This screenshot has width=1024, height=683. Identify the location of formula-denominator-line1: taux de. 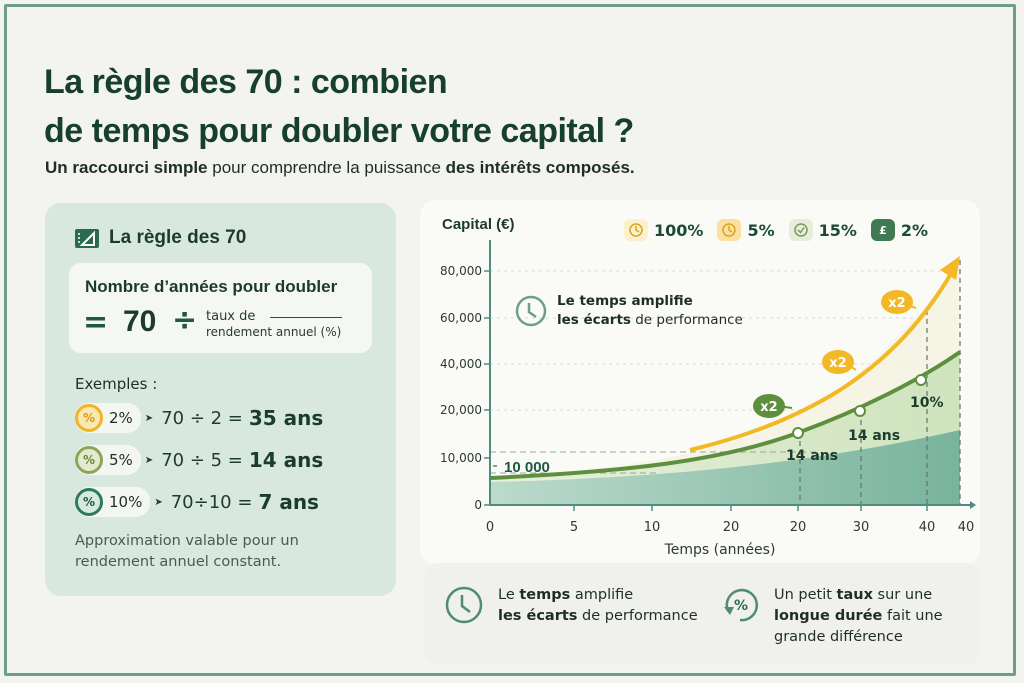
(231, 316).